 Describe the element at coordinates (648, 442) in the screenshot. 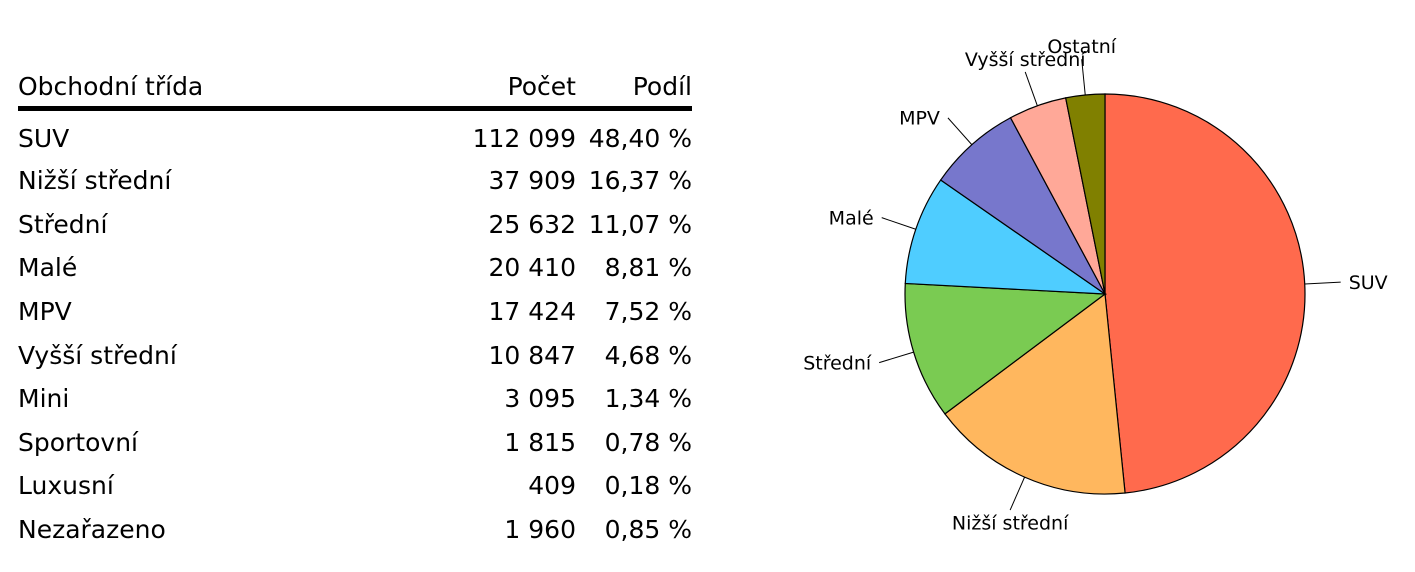

I see `cell-share: 0,78 %` at that location.